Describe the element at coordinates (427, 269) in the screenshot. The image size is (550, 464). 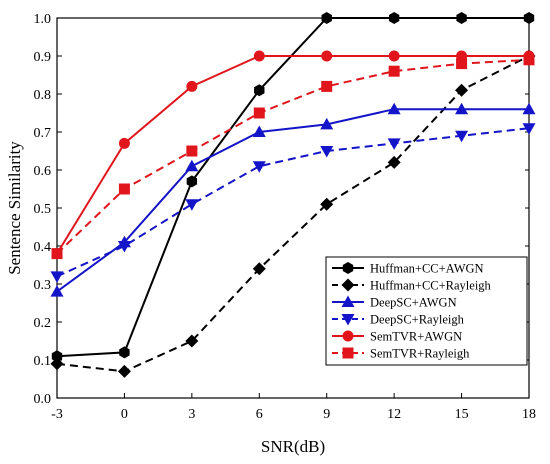
I see `legend-label: Huffman+CC+AWGN` at that location.